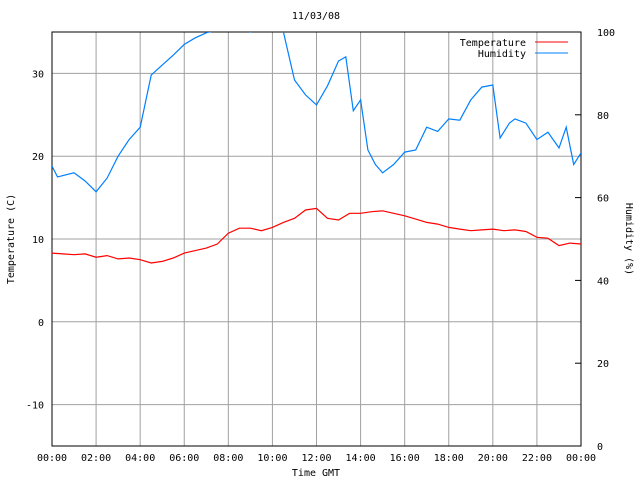 This screenshot has width=640, height=484. Describe the element at coordinates (184, 458) in the screenshot. I see `x-tick-label: 06:00` at that location.